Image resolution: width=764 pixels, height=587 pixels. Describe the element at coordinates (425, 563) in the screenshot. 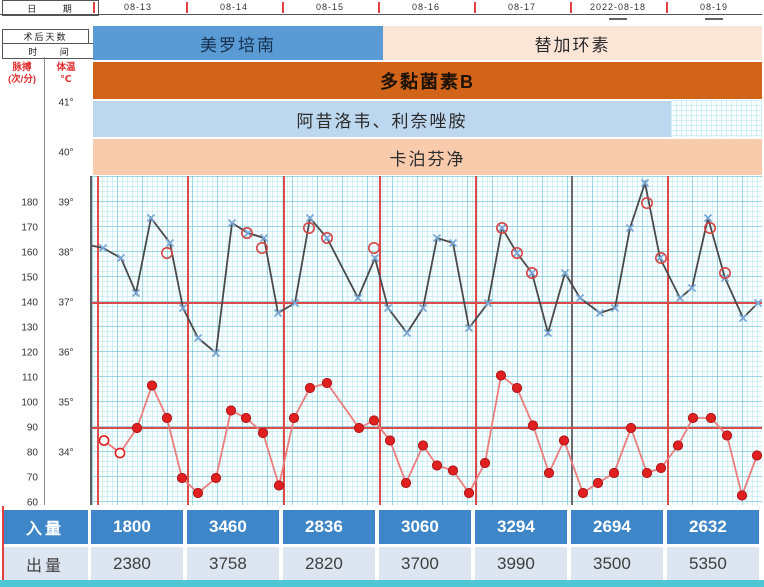

I see `io-value-cell: 3700` at that location.